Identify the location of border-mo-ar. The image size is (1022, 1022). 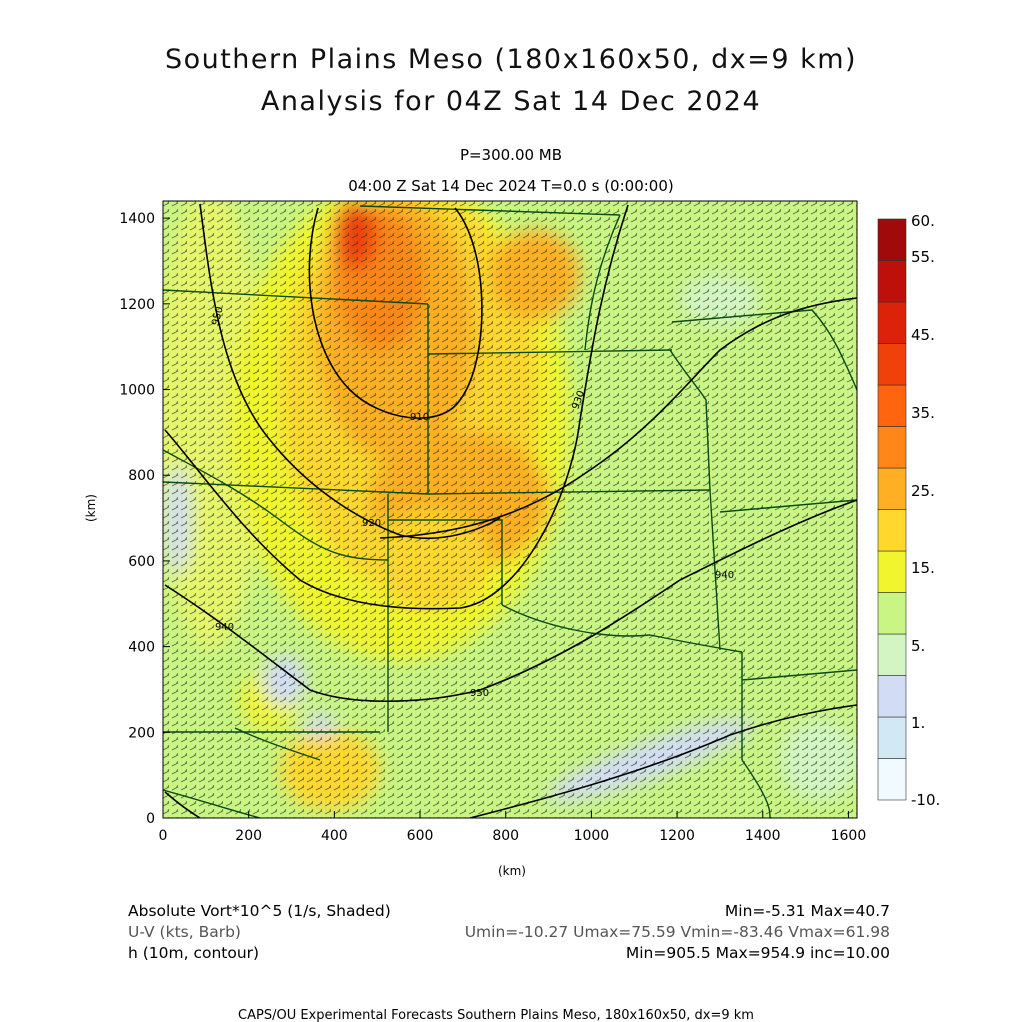
(715, 570).